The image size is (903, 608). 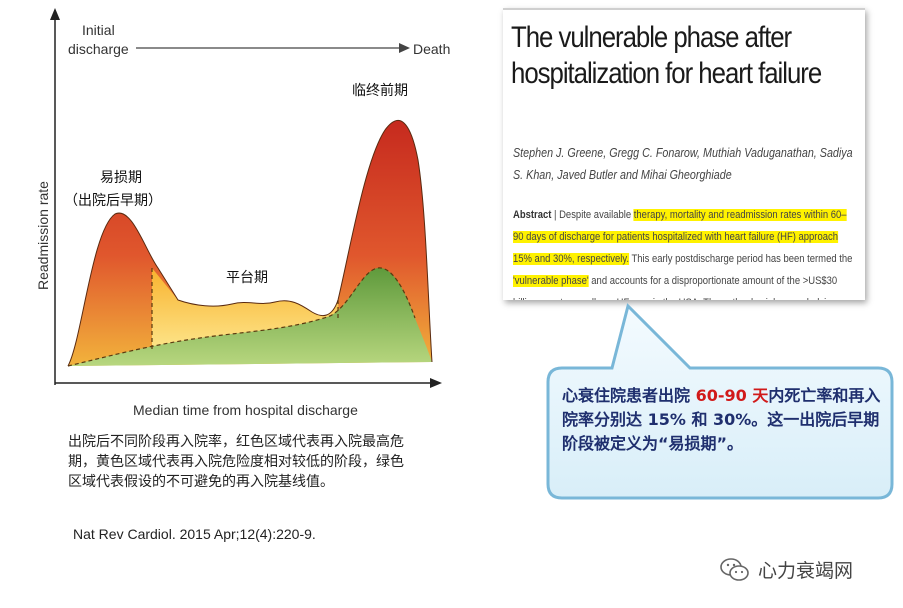 What do you see at coordinates (732, 395) in the screenshot?
I see `callout-highlight: 60-90 天` at bounding box center [732, 395].